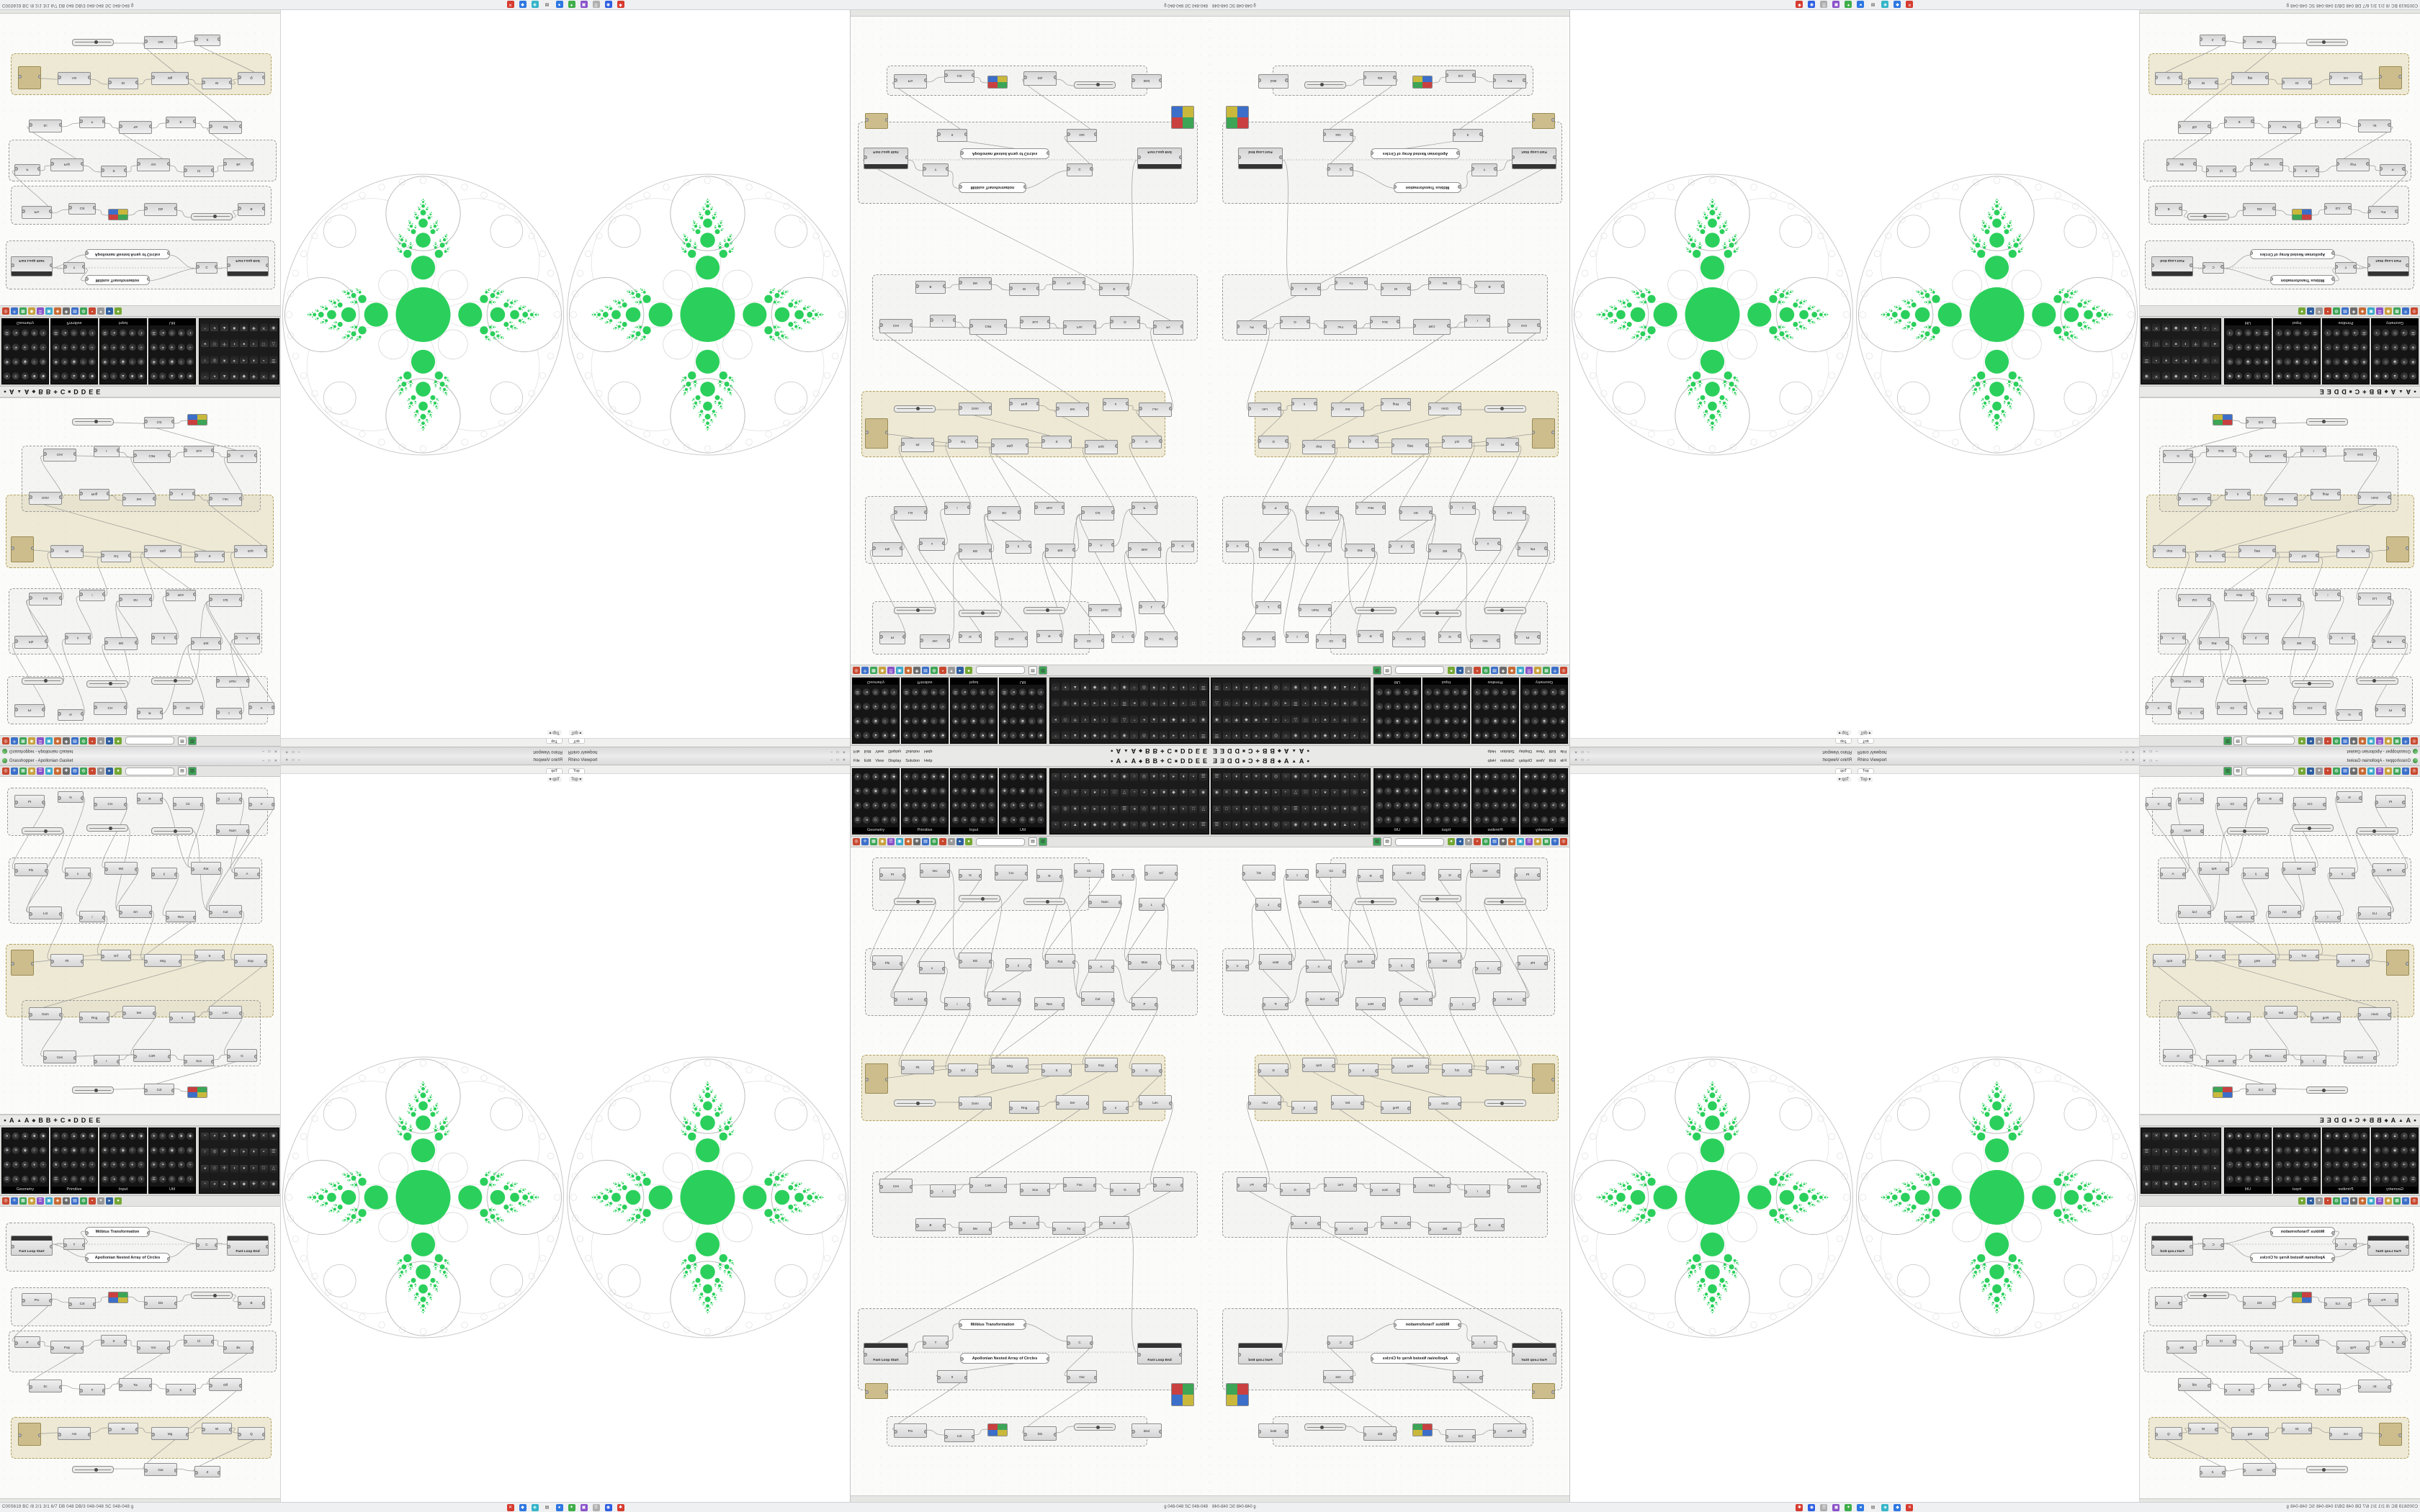  I want to click on gh-component: S, so click(1056, 442).